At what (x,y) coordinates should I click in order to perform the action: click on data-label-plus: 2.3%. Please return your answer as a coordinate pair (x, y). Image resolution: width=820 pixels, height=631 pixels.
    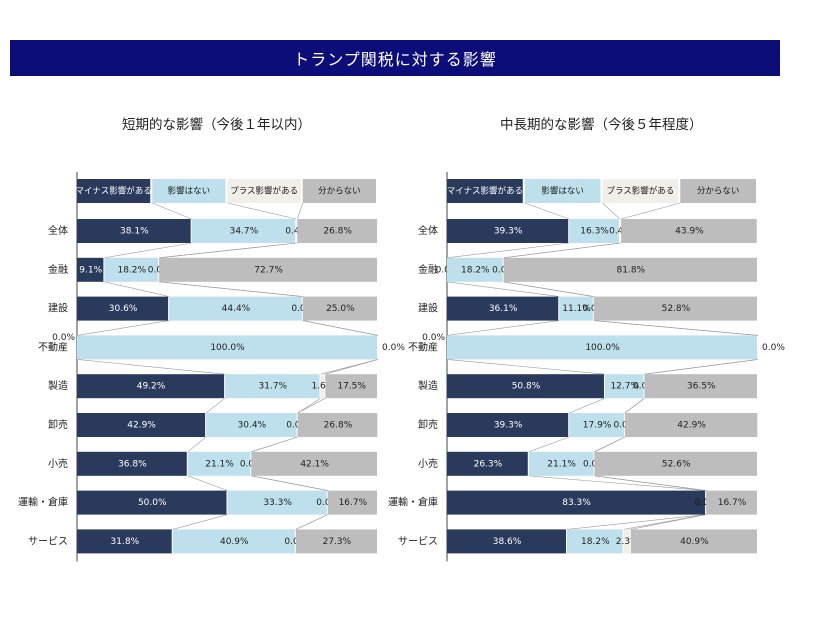
    Looking at the image, I should click on (627, 542).